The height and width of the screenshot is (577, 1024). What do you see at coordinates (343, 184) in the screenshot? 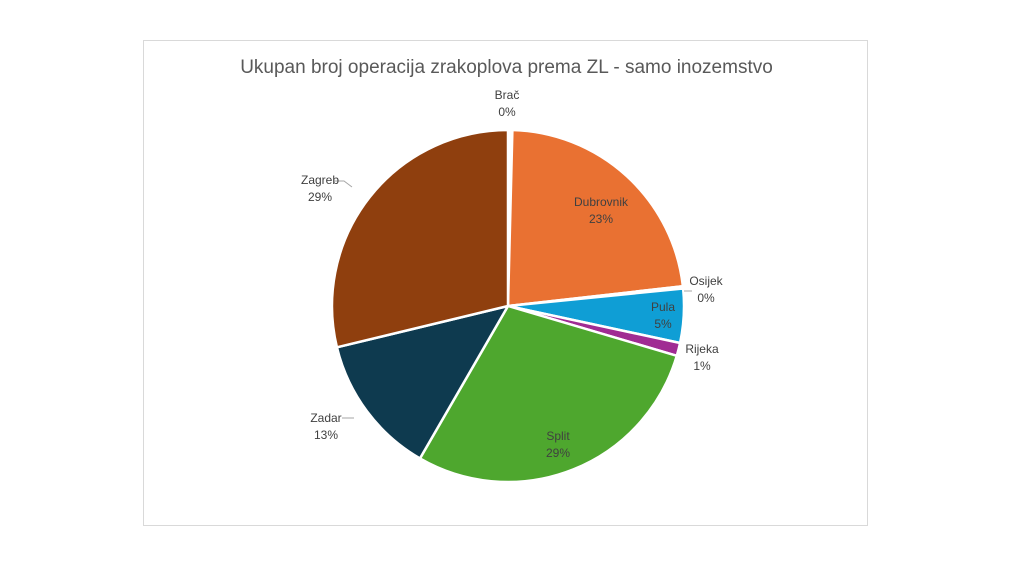
I see `leader-line-zagreb` at bounding box center [343, 184].